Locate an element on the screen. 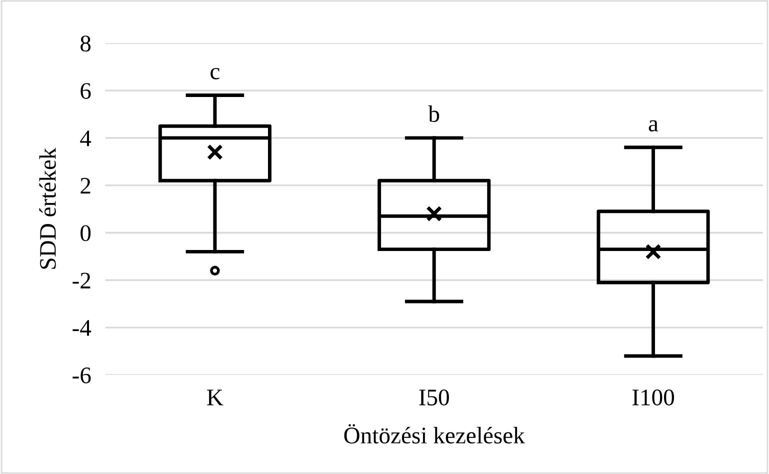  y-tick-label: 2 is located at coordinates (85, 186).